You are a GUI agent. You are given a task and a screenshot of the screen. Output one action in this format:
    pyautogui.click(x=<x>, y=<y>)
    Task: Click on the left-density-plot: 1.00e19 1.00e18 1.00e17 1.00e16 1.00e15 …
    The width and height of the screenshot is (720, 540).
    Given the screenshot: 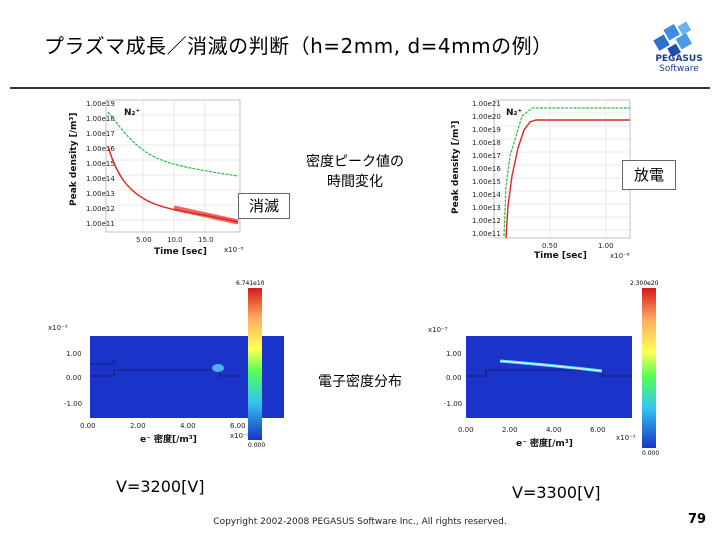 What is the action you would take?
    pyautogui.click(x=156, y=178)
    